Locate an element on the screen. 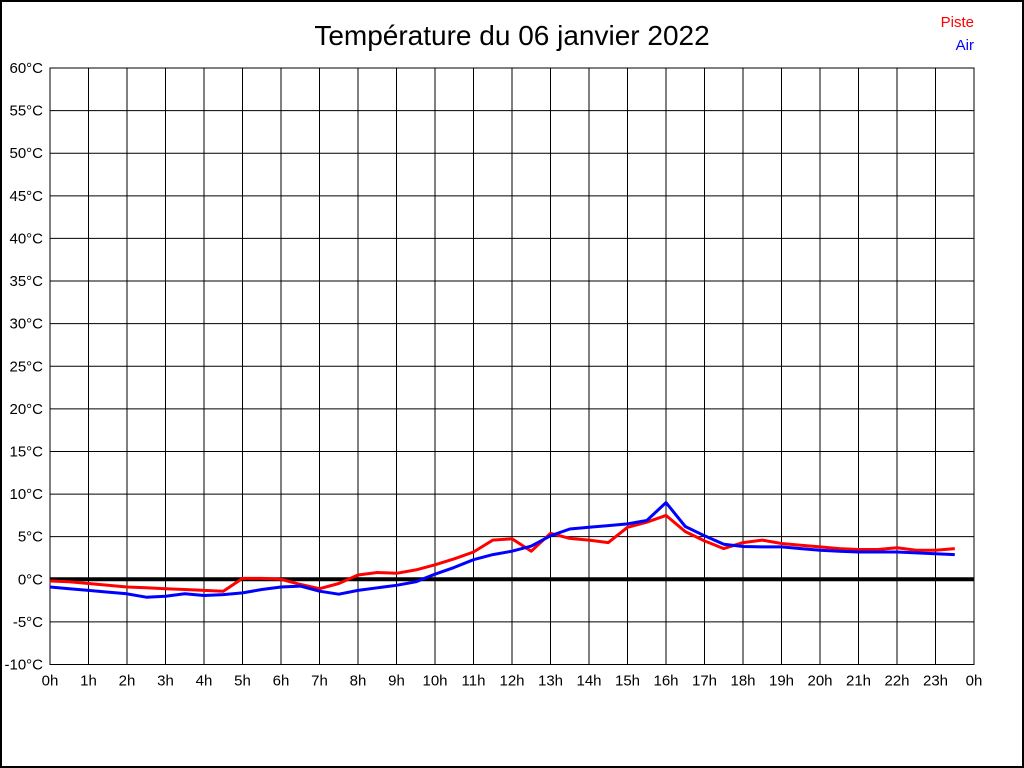 Image resolution: width=1024 pixels, height=768 pixels. y-tick-label: 45°C is located at coordinates (26, 196).